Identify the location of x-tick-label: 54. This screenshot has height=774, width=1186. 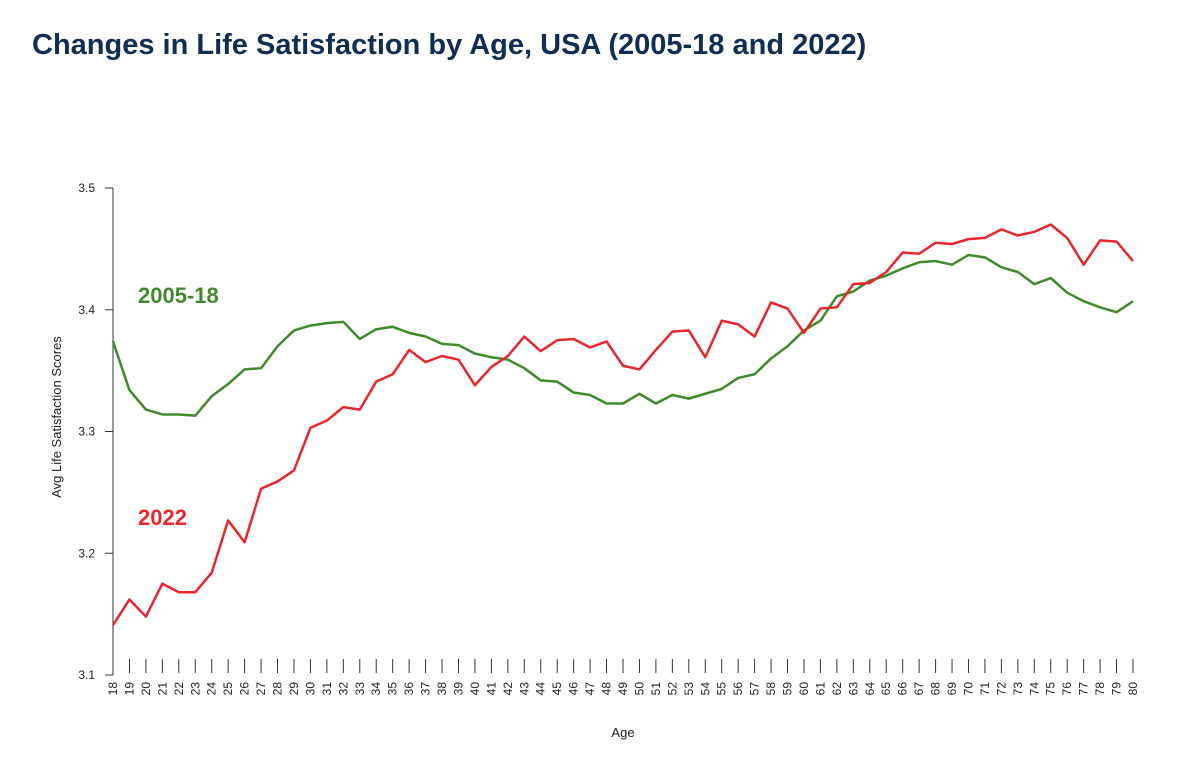
(705, 689).